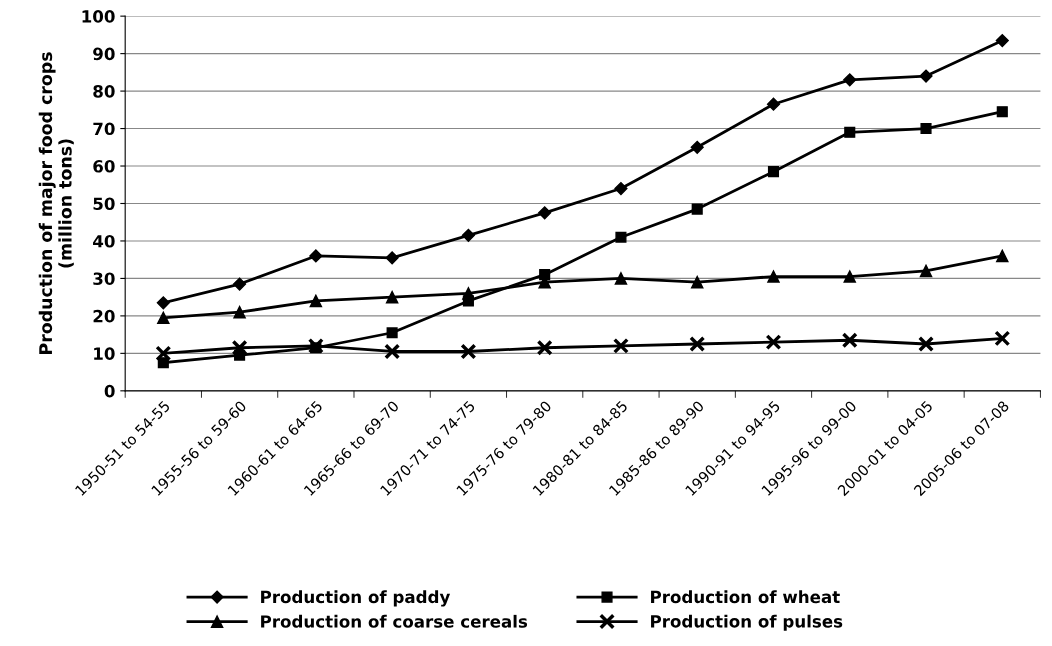 Image resolution: width=1052 pixels, height=646 pixels. I want to click on y-tick-label: 30, so click(104, 278).